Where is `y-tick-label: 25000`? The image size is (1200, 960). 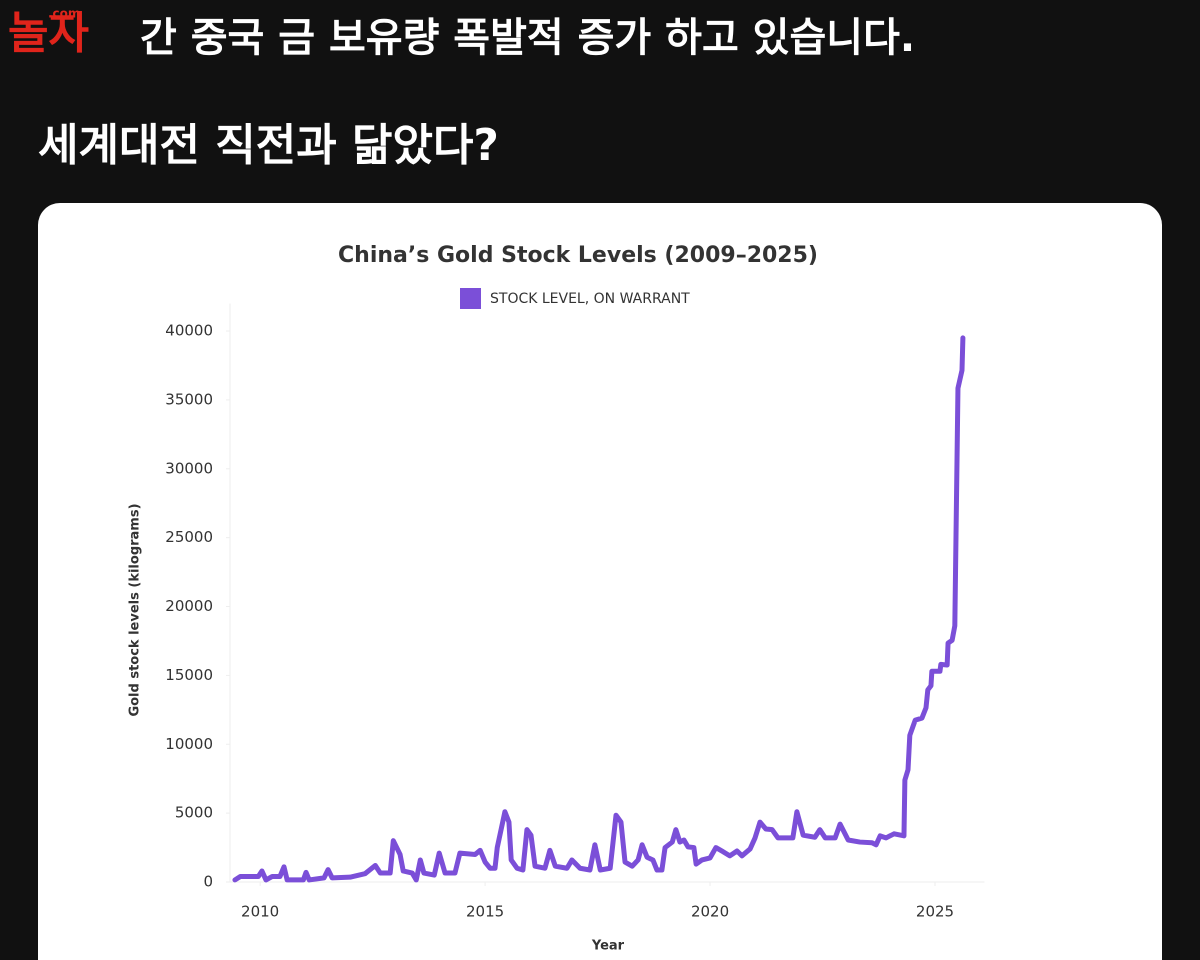 y-tick-label: 25000 is located at coordinates (189, 537).